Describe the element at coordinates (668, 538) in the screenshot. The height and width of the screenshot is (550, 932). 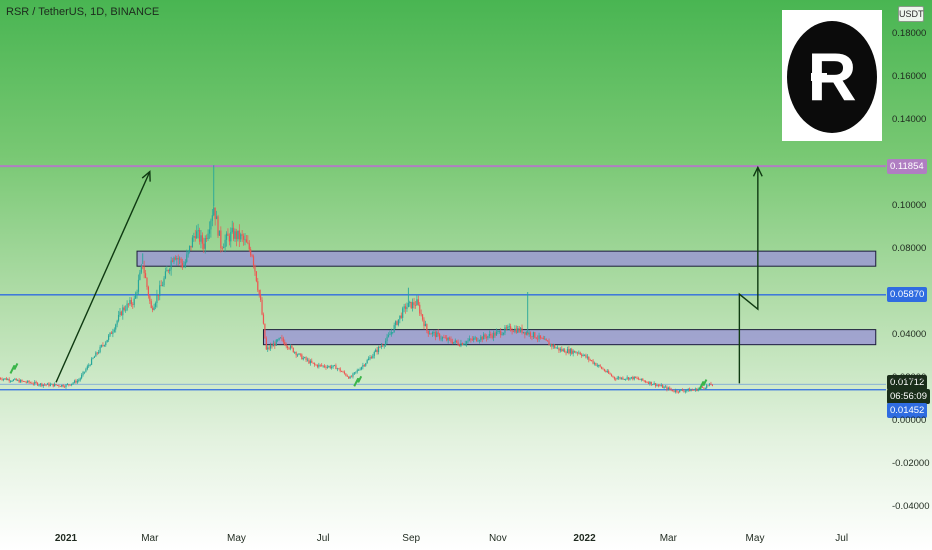
I see `x-tick-label: Mar` at that location.